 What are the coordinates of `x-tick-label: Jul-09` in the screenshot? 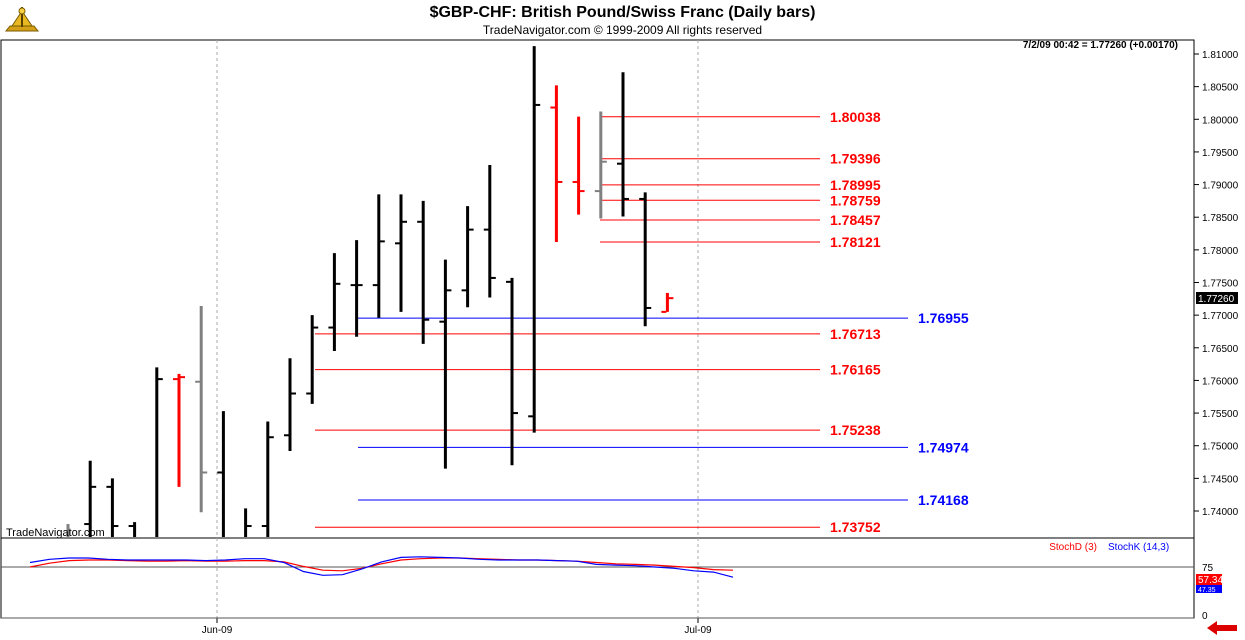 It's located at (698, 630).